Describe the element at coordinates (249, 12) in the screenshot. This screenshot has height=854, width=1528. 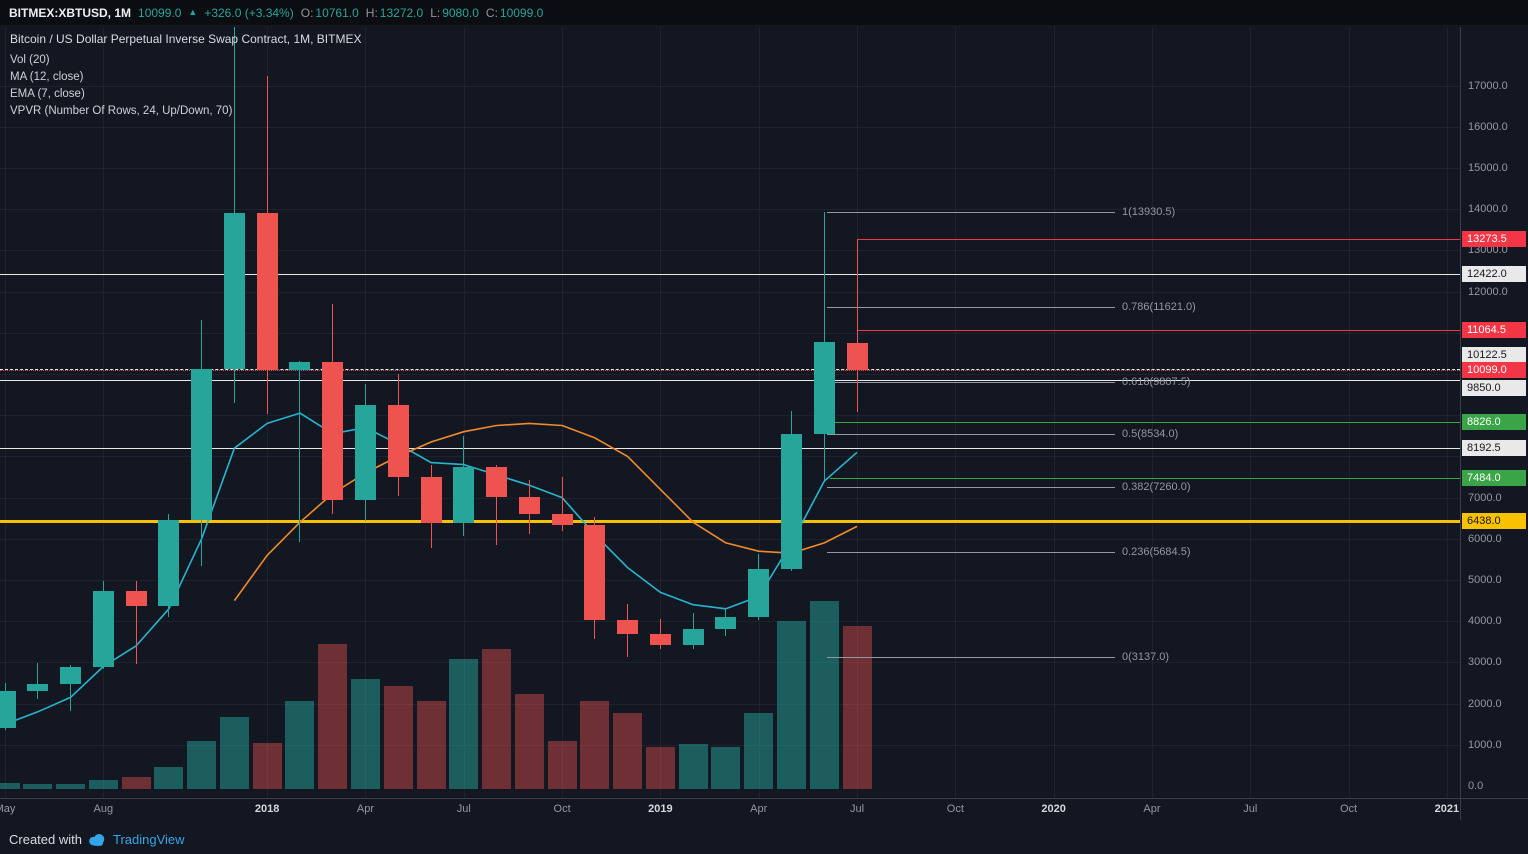
I see `price-change: +326.0 (+3.34%)` at that location.